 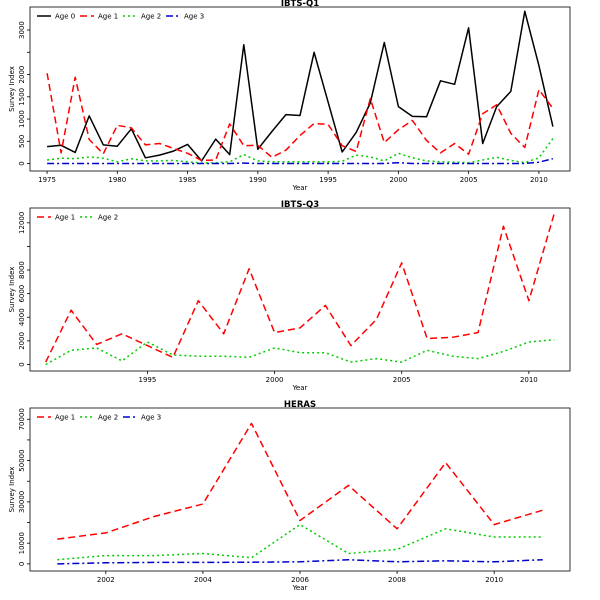 What do you see at coordinates (22, 294) in the screenshot?
I see `y-tick-label: 6000` at bounding box center [22, 294].